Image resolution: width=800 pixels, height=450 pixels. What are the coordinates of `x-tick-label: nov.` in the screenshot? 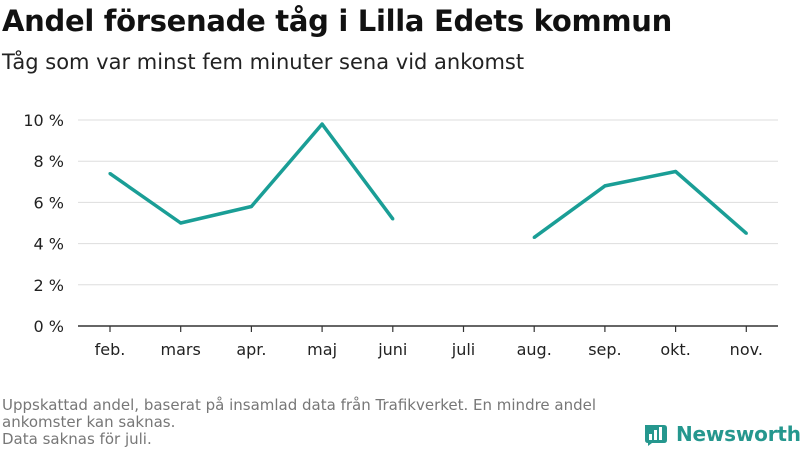 It's located at (746, 349).